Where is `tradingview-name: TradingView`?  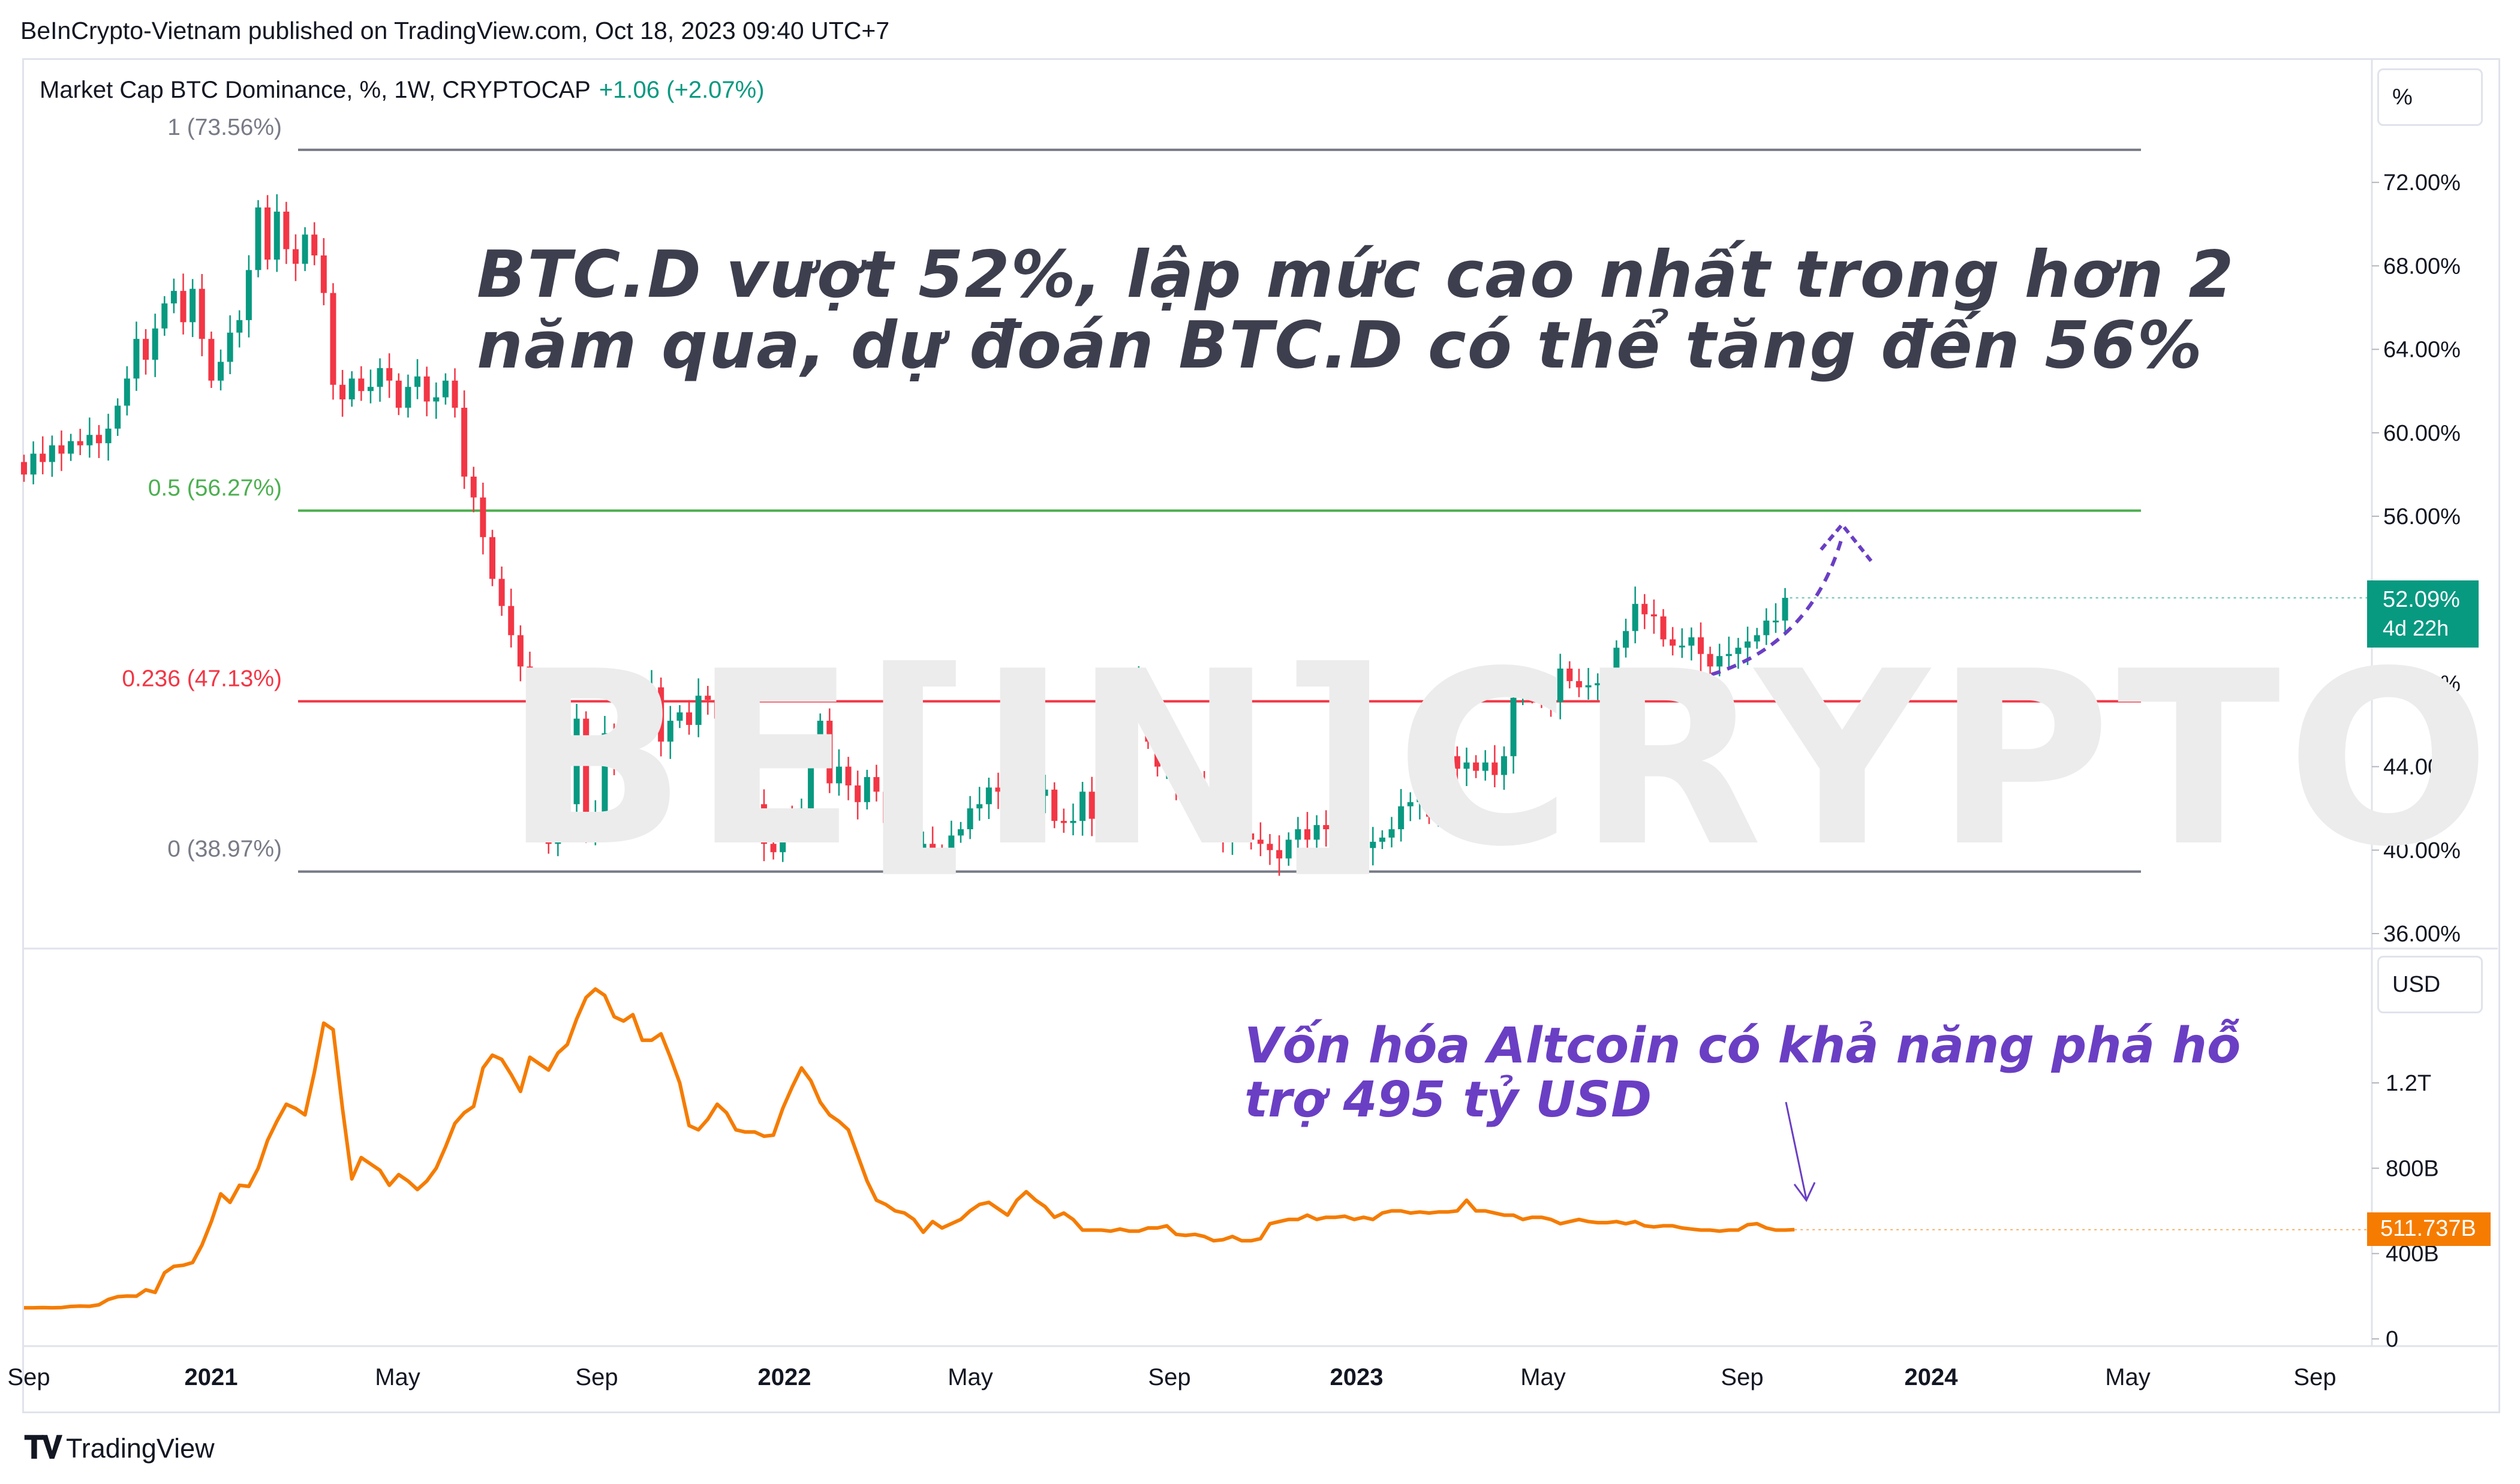
tradingview-name: TradingView is located at coordinates (140, 1448).